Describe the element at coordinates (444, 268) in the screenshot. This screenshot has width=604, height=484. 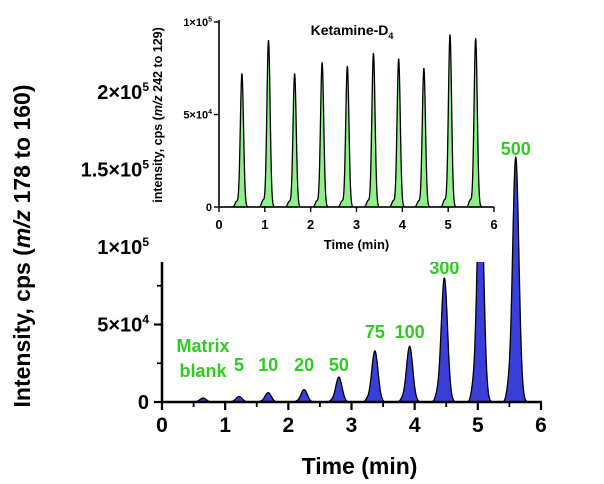
I see `peak-label: 300` at that location.